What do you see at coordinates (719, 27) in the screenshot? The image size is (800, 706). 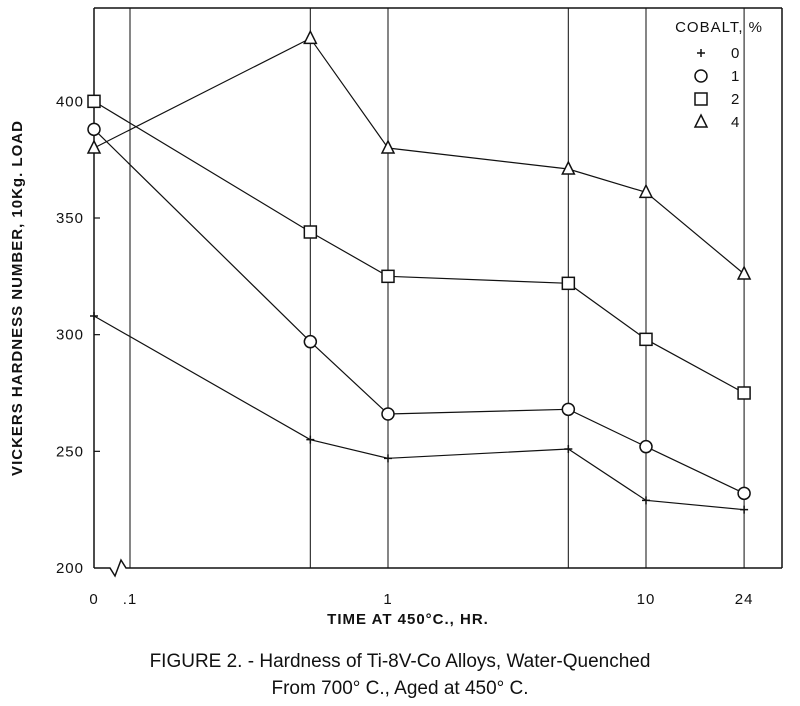 I see `legend-title: COBALT, %` at bounding box center [719, 27].